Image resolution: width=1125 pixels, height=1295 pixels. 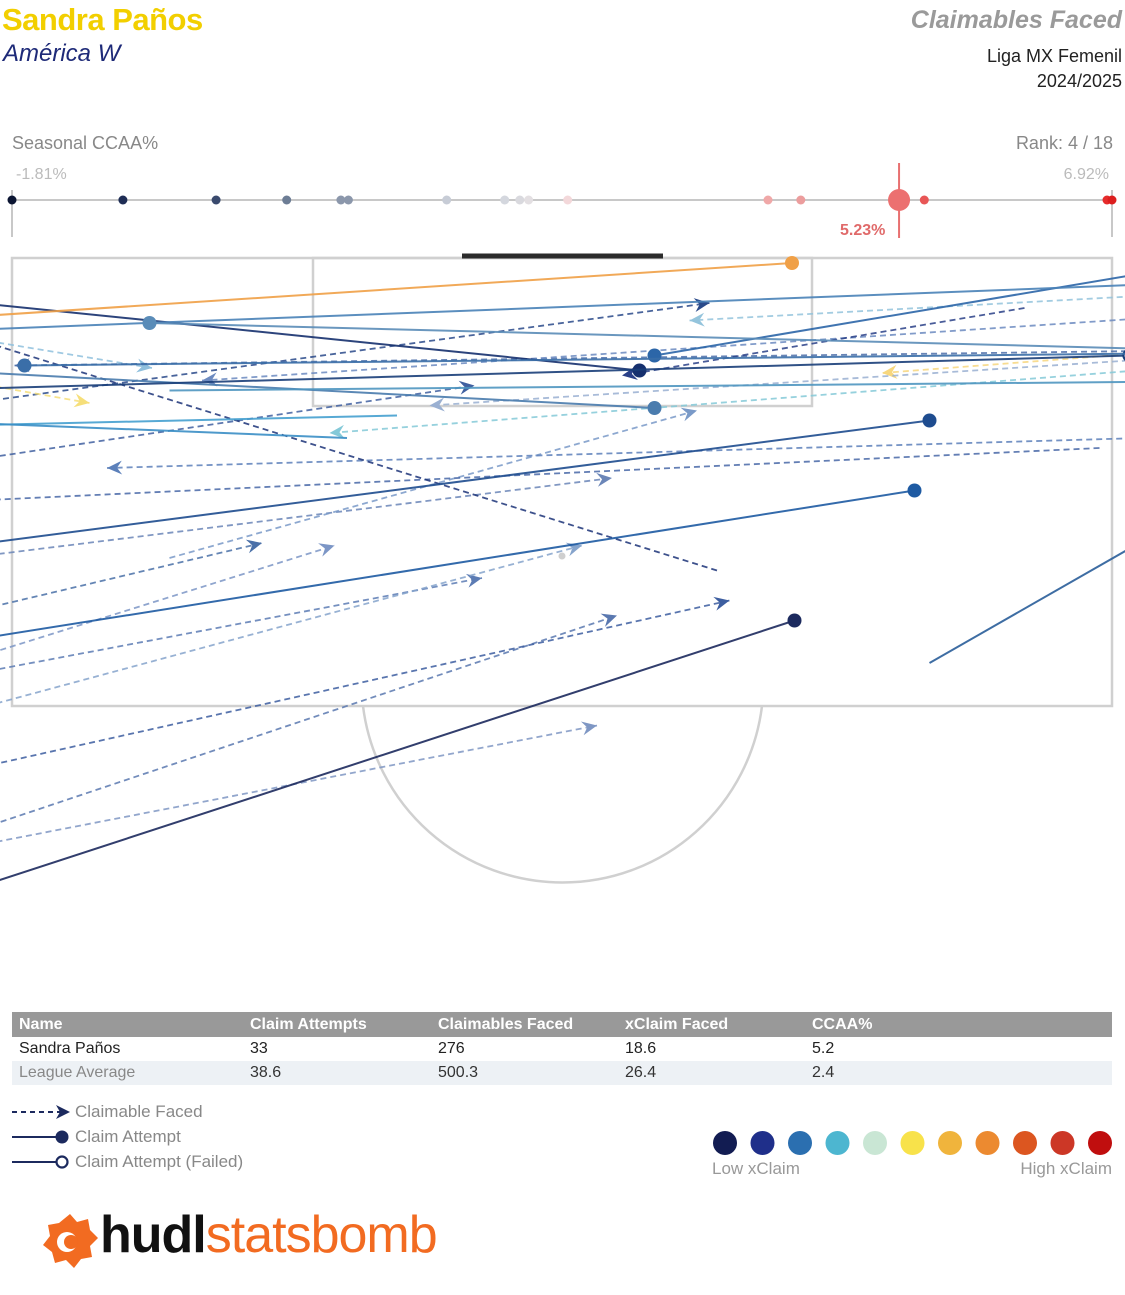 What do you see at coordinates (562, 556) in the screenshot?
I see `penalty-spot` at bounding box center [562, 556].